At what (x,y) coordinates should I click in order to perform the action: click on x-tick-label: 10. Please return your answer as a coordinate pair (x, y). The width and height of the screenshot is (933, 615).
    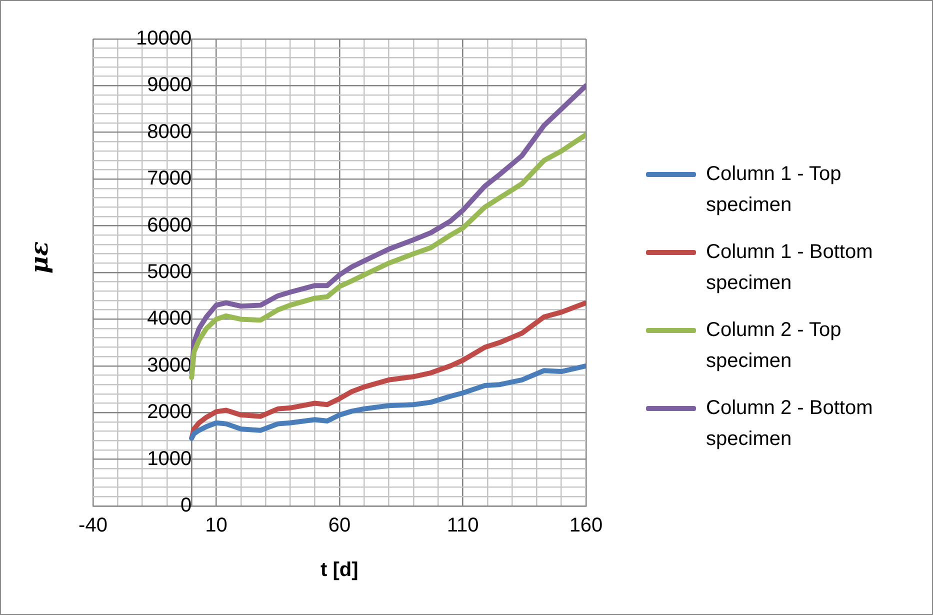
    Looking at the image, I should click on (216, 525).